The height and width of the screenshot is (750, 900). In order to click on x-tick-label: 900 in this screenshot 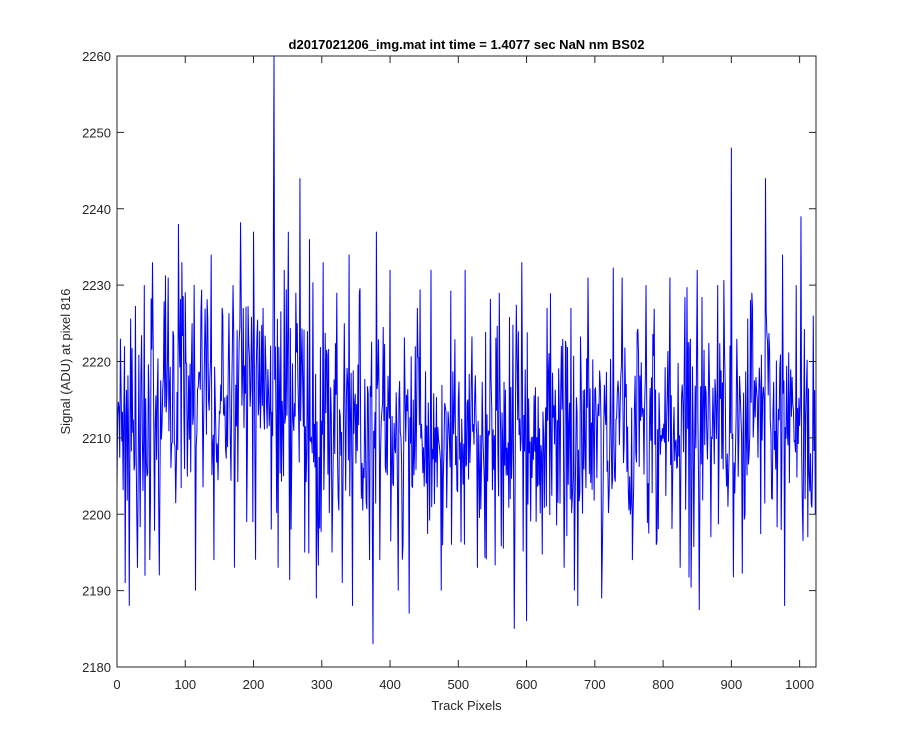, I will do `click(732, 684)`.